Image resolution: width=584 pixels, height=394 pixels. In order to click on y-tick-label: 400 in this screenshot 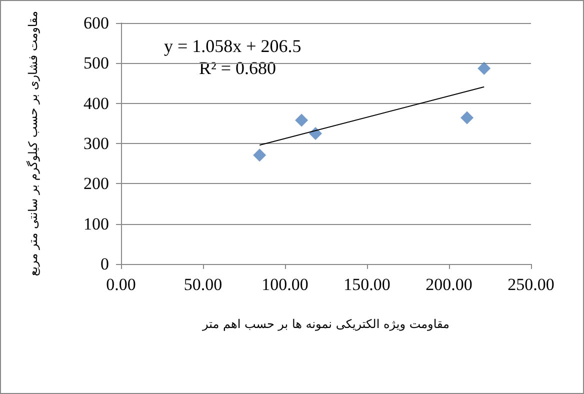, I will do `click(96, 103)`.